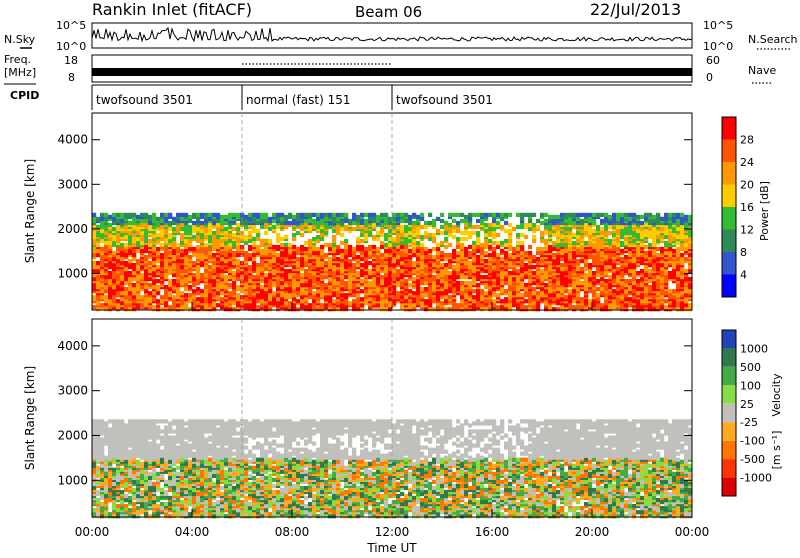  Describe the element at coordinates (71, 25) in the screenshot. I see `nsky-tick-top: 10^5` at that location.